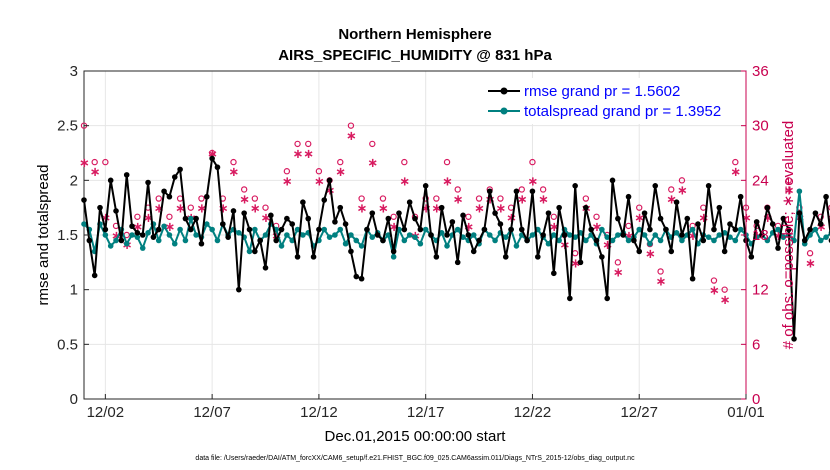 The height and width of the screenshot is (470, 830). Describe the element at coordinates (760, 180) in the screenshot. I see `y2-tick-label: 24` at that location.